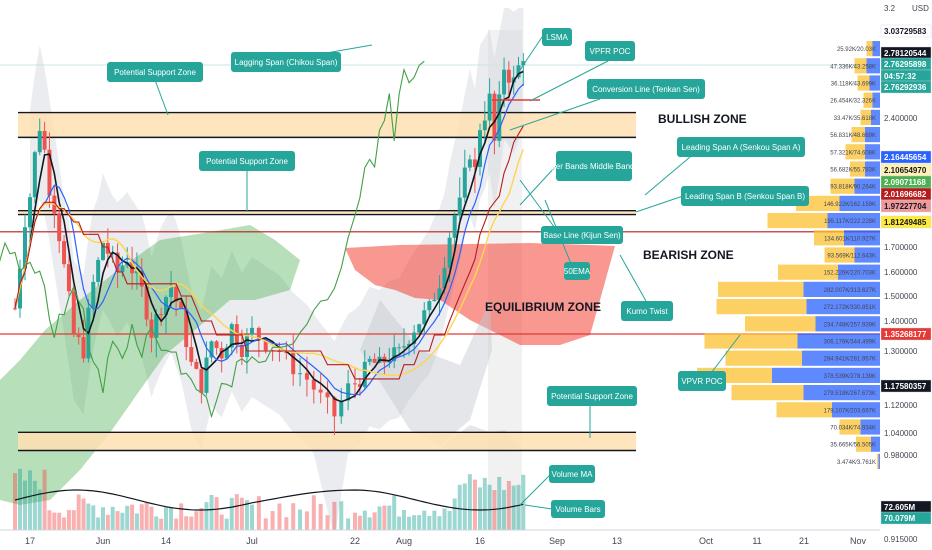 The width and height of the screenshot is (932, 550). I want to click on callout-label: Conversion Line (Tenkan Sen), so click(646, 89).